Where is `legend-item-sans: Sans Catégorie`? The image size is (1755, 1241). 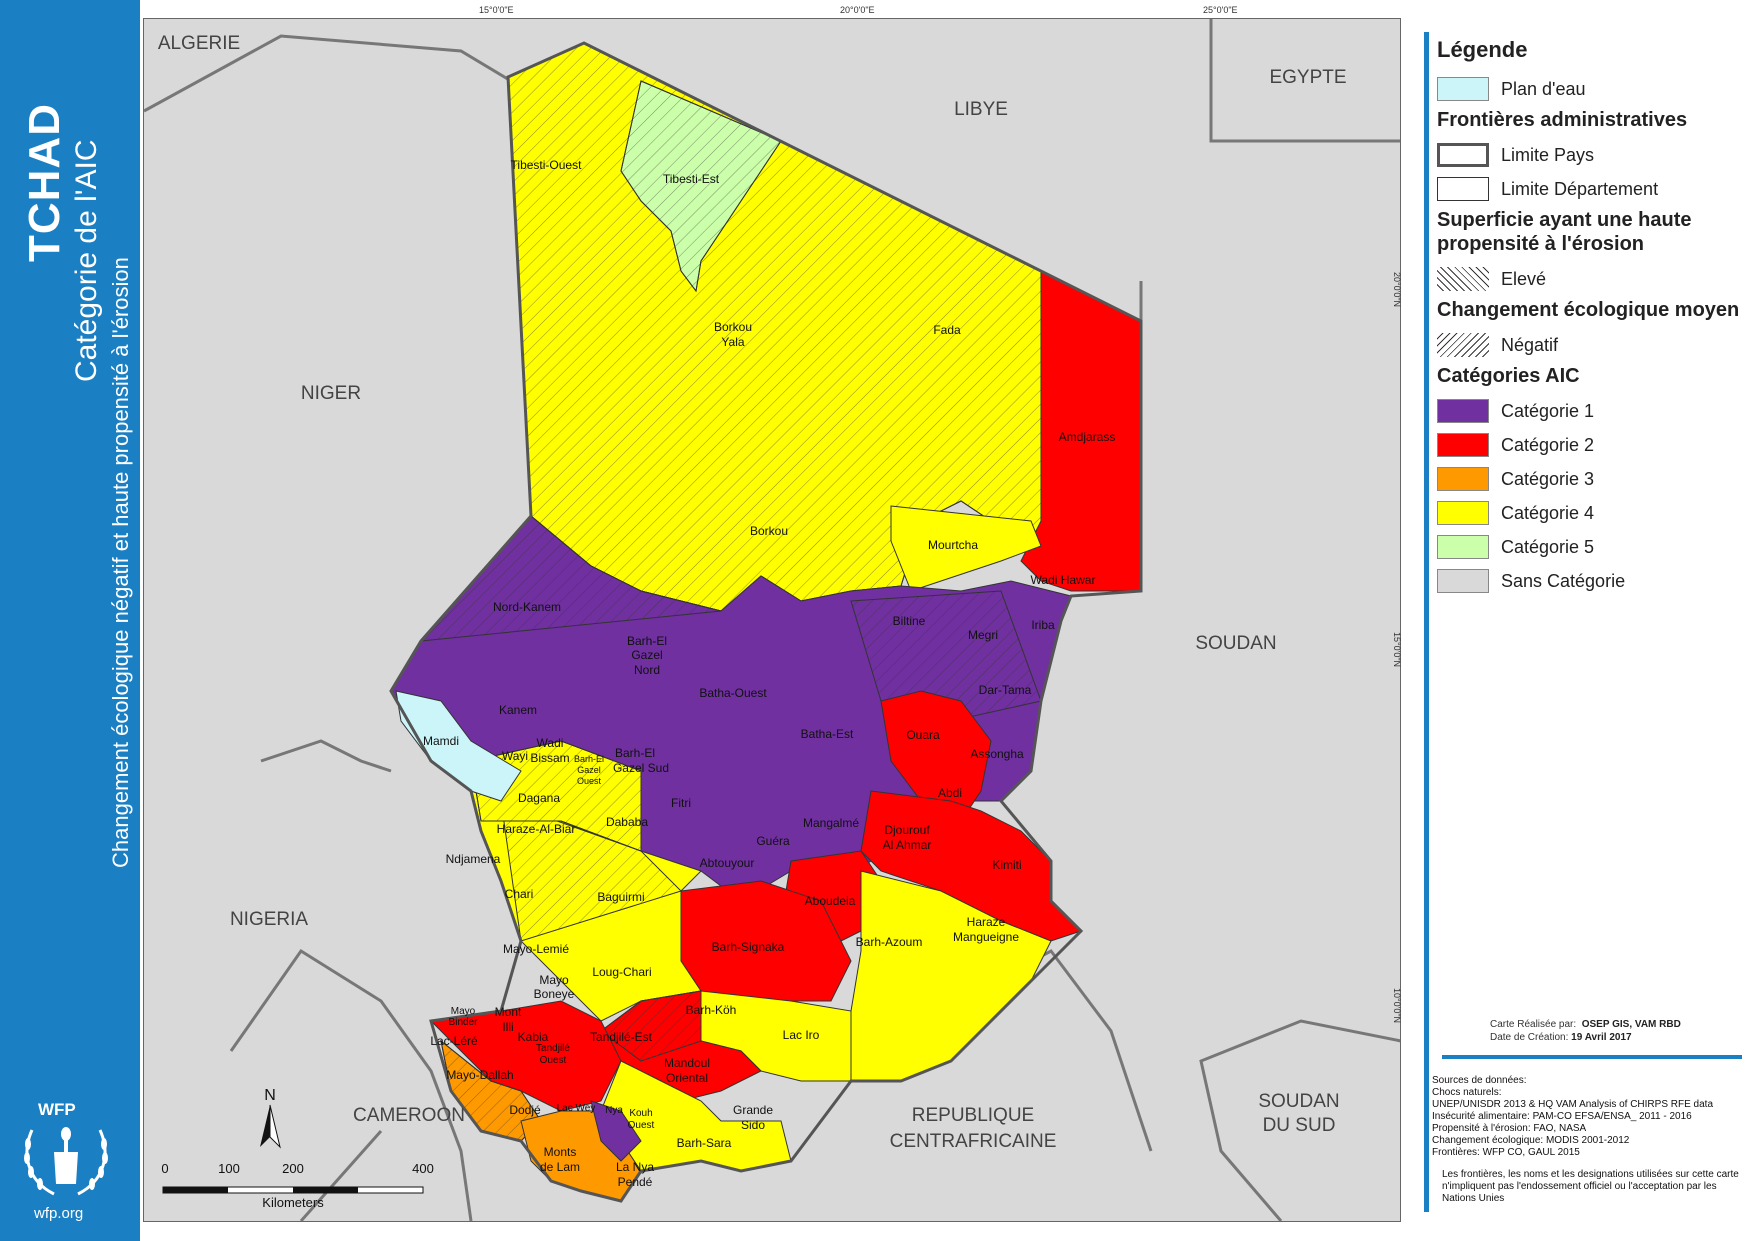 legend-item-sans: Sans Catégorie is located at coordinates (1592, 581).